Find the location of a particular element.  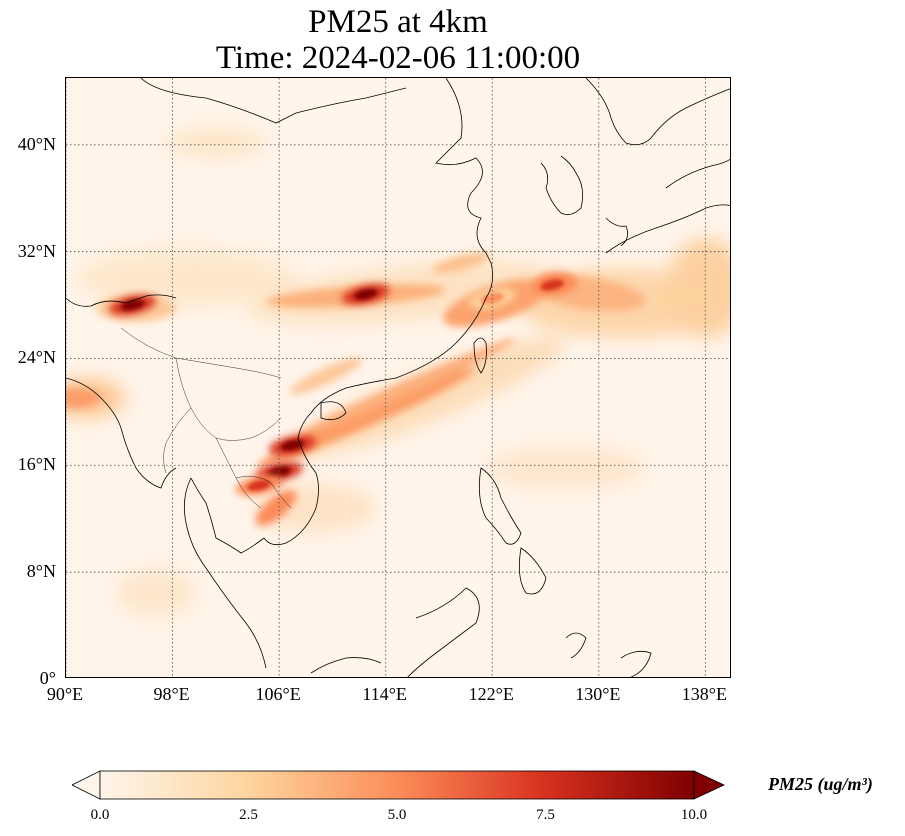

korea-russia-coast is located at coordinates (657, 112).